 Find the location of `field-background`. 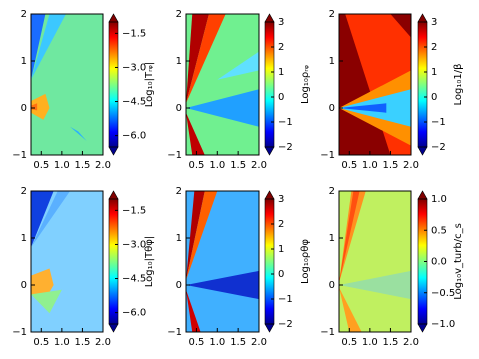

field-background is located at coordinates (67, 84).